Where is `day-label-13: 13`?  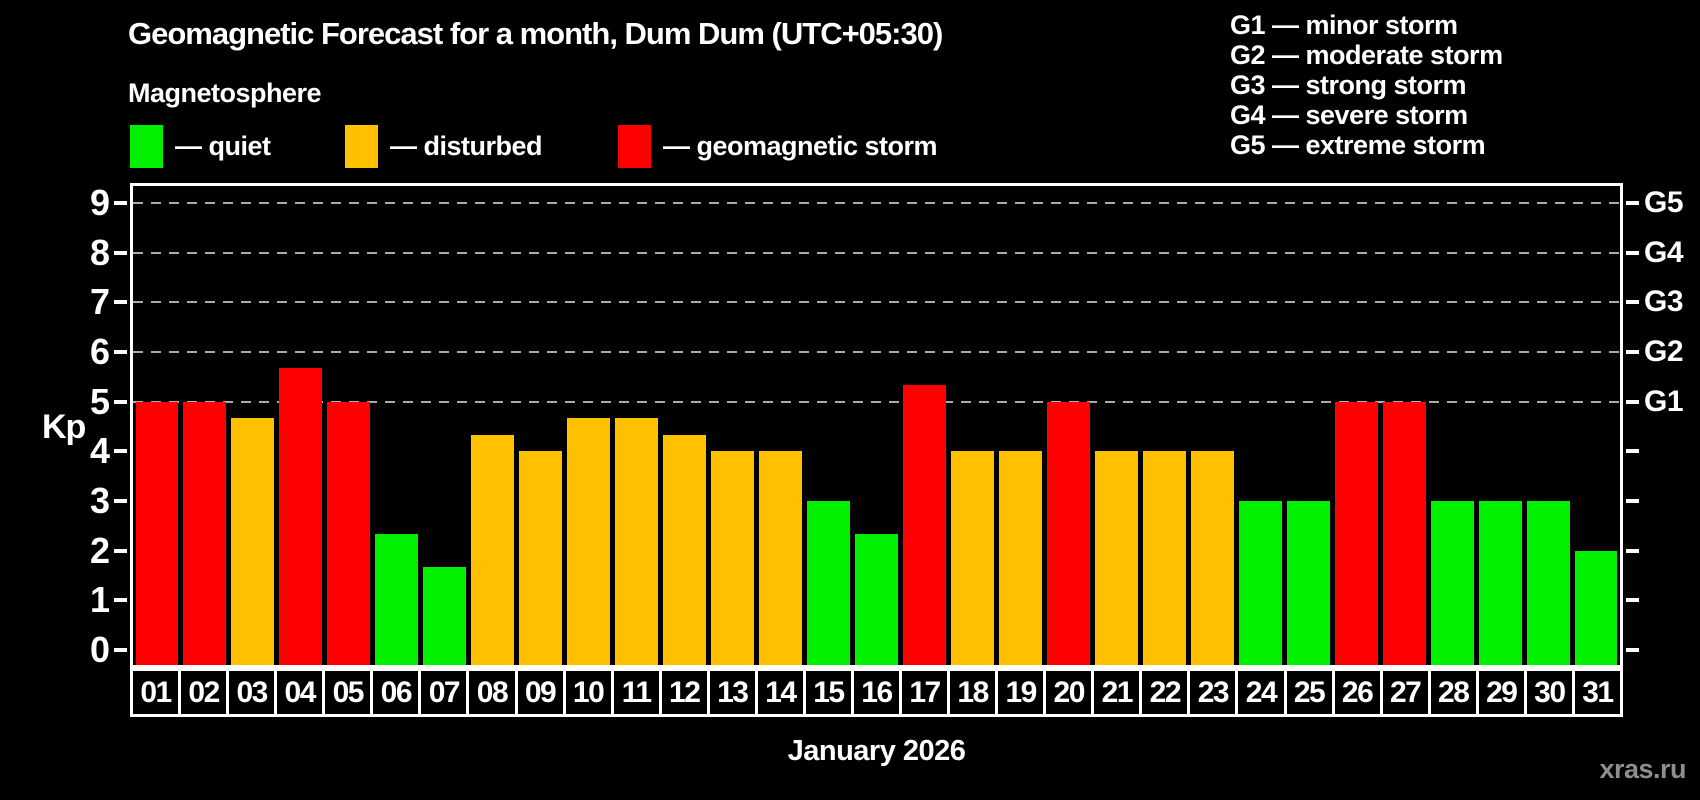 day-label-13: 13 is located at coordinates (732, 692).